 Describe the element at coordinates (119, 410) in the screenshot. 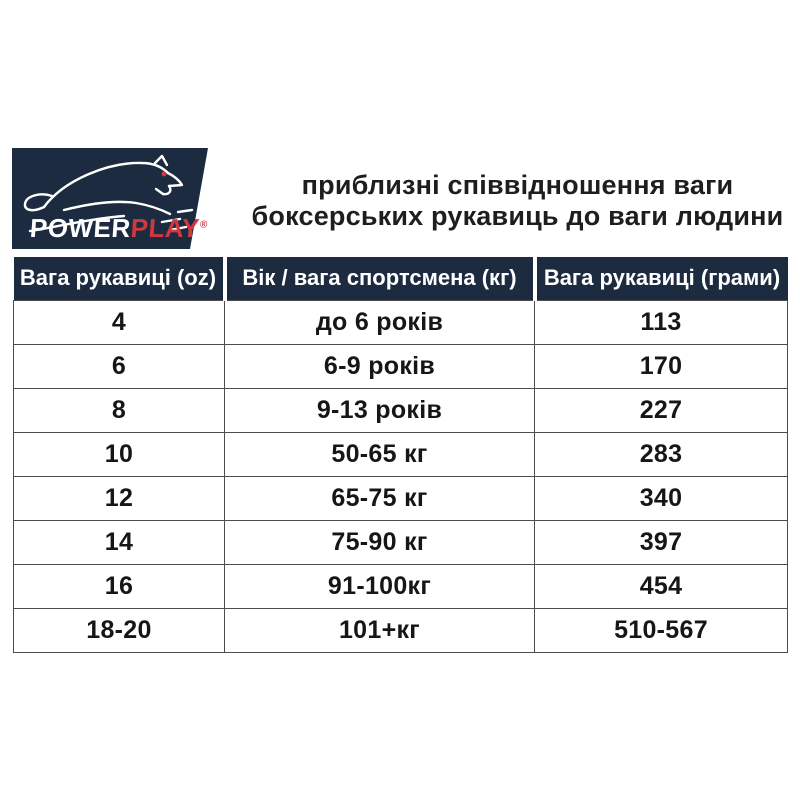

I see `cell-oz: 8` at that location.